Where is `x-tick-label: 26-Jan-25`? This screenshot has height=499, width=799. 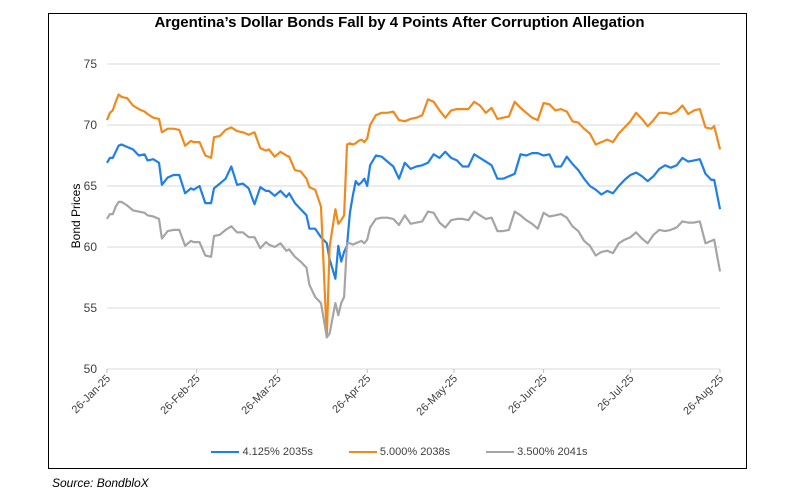 x-tick-label: 26-Jan-25 is located at coordinates (92, 395).